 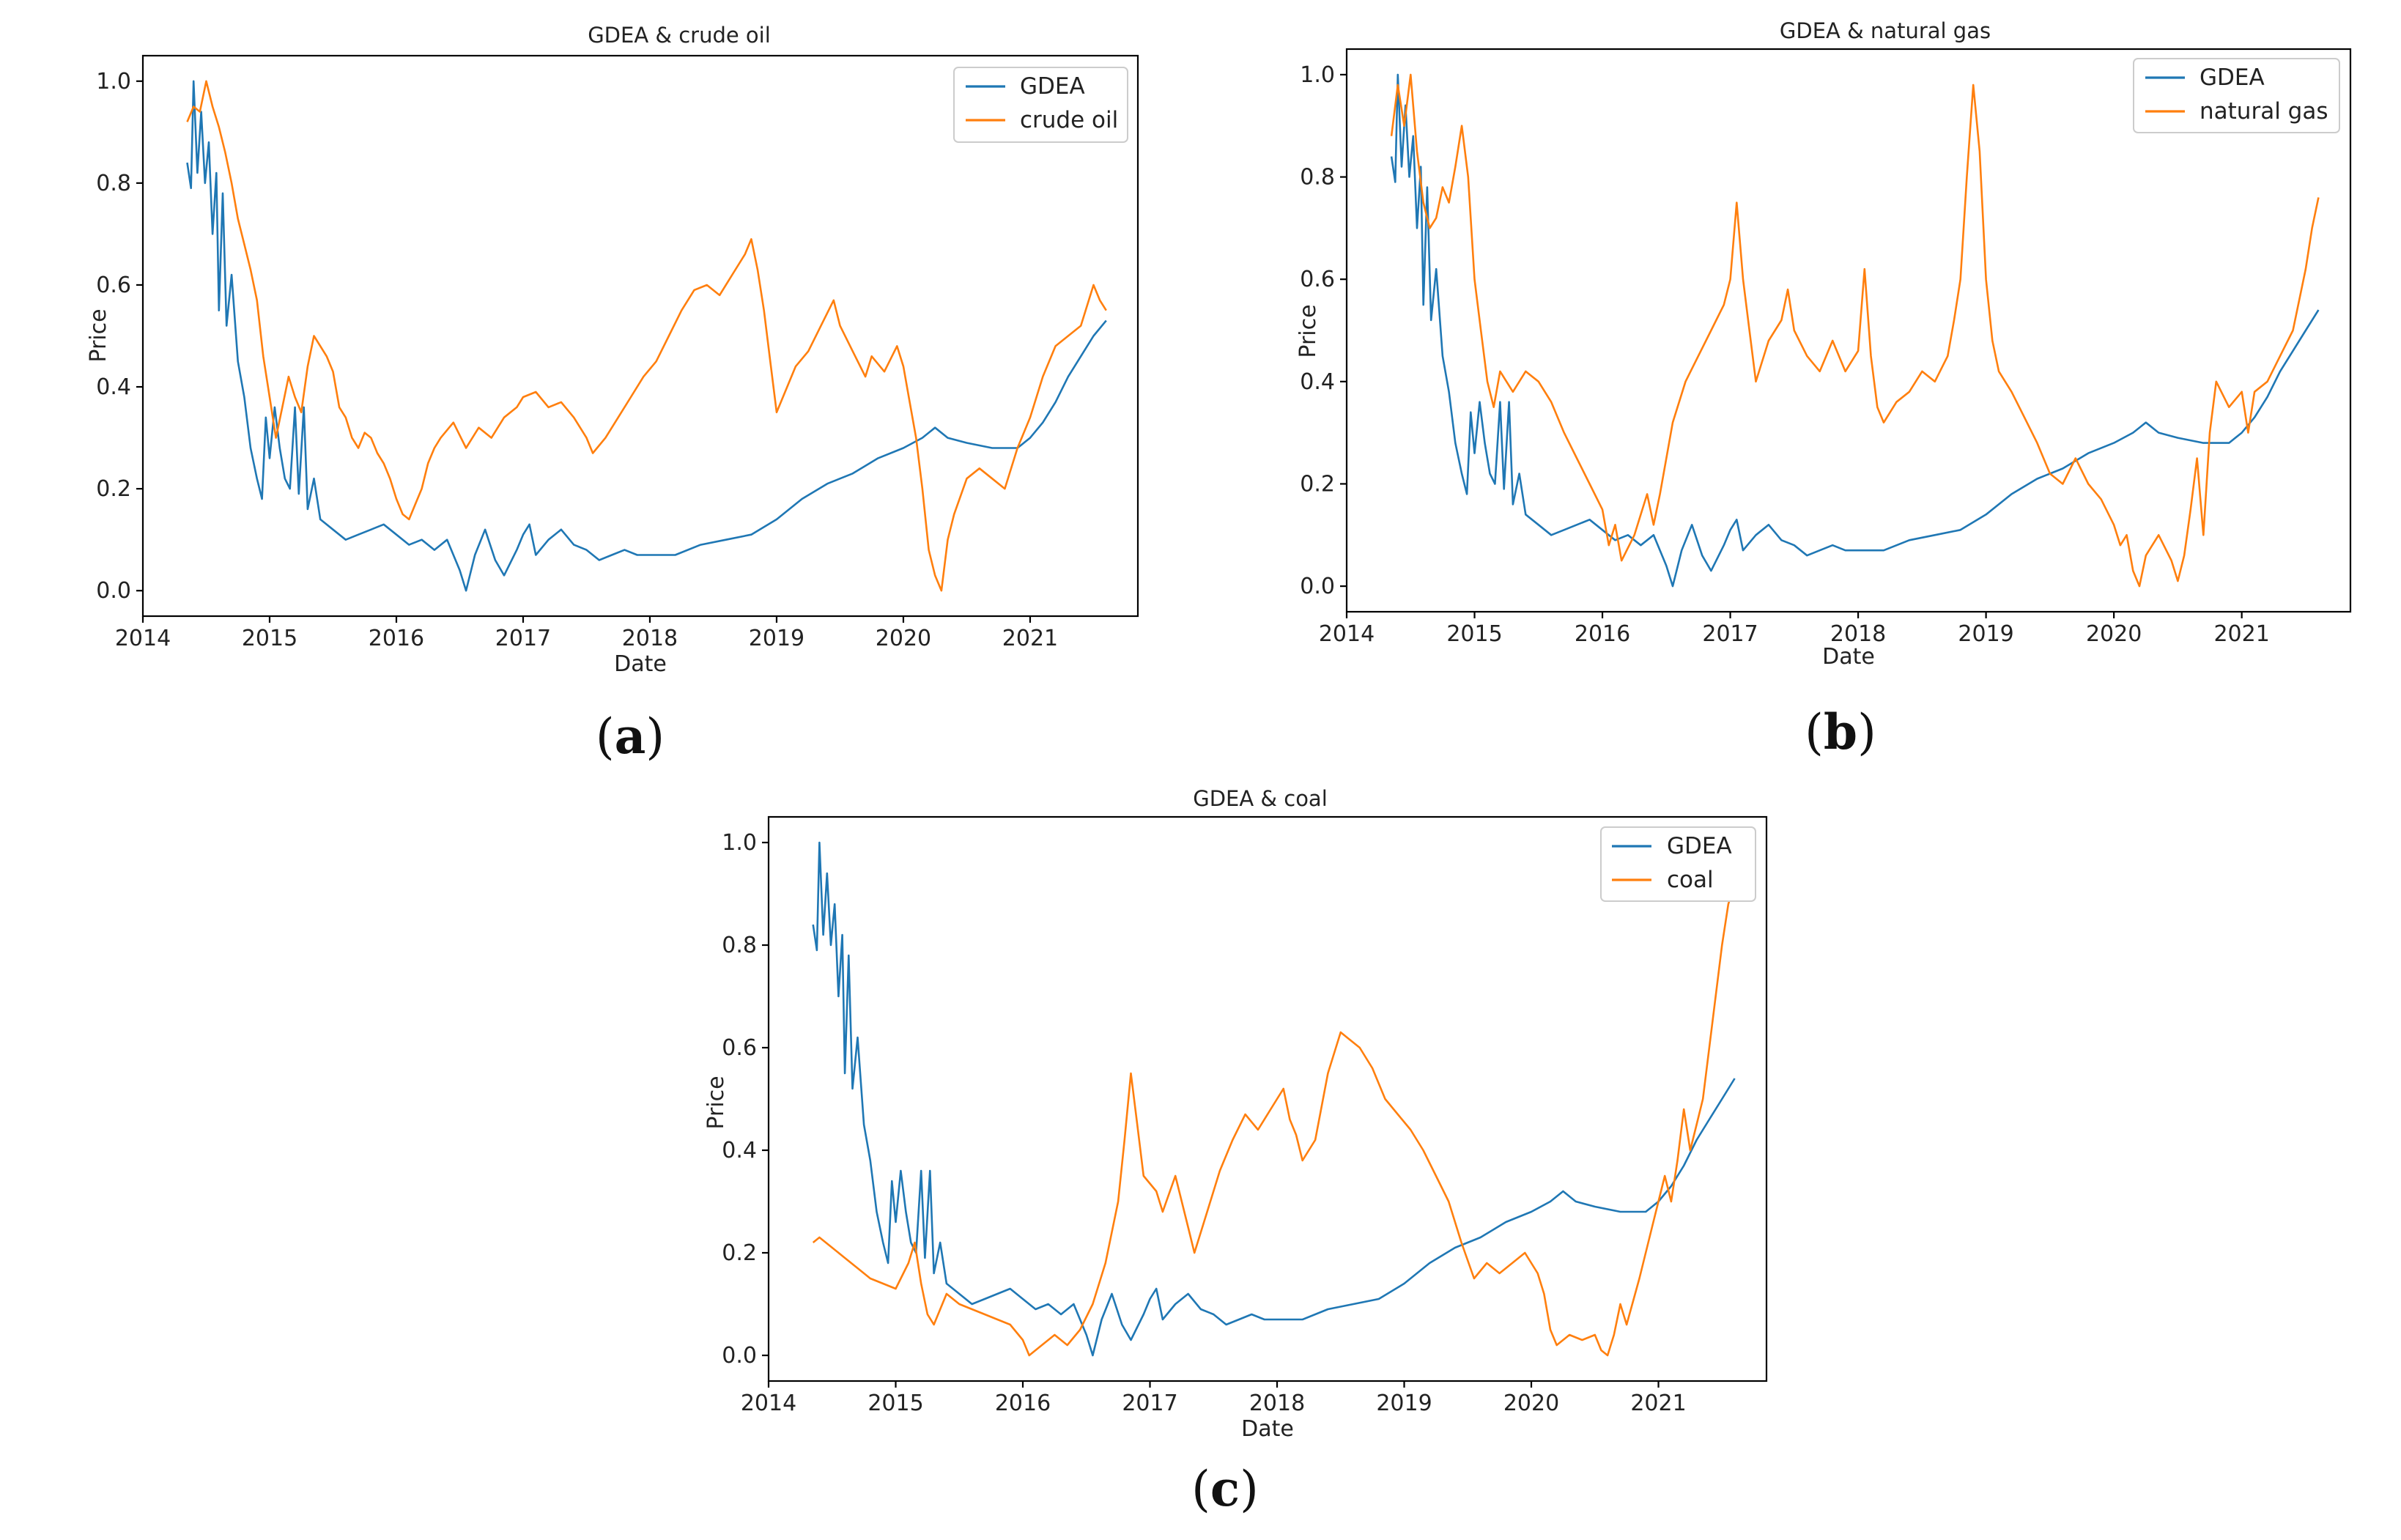 I want to click on legend-label-crude-oil: crude oil, so click(x=1069, y=120).